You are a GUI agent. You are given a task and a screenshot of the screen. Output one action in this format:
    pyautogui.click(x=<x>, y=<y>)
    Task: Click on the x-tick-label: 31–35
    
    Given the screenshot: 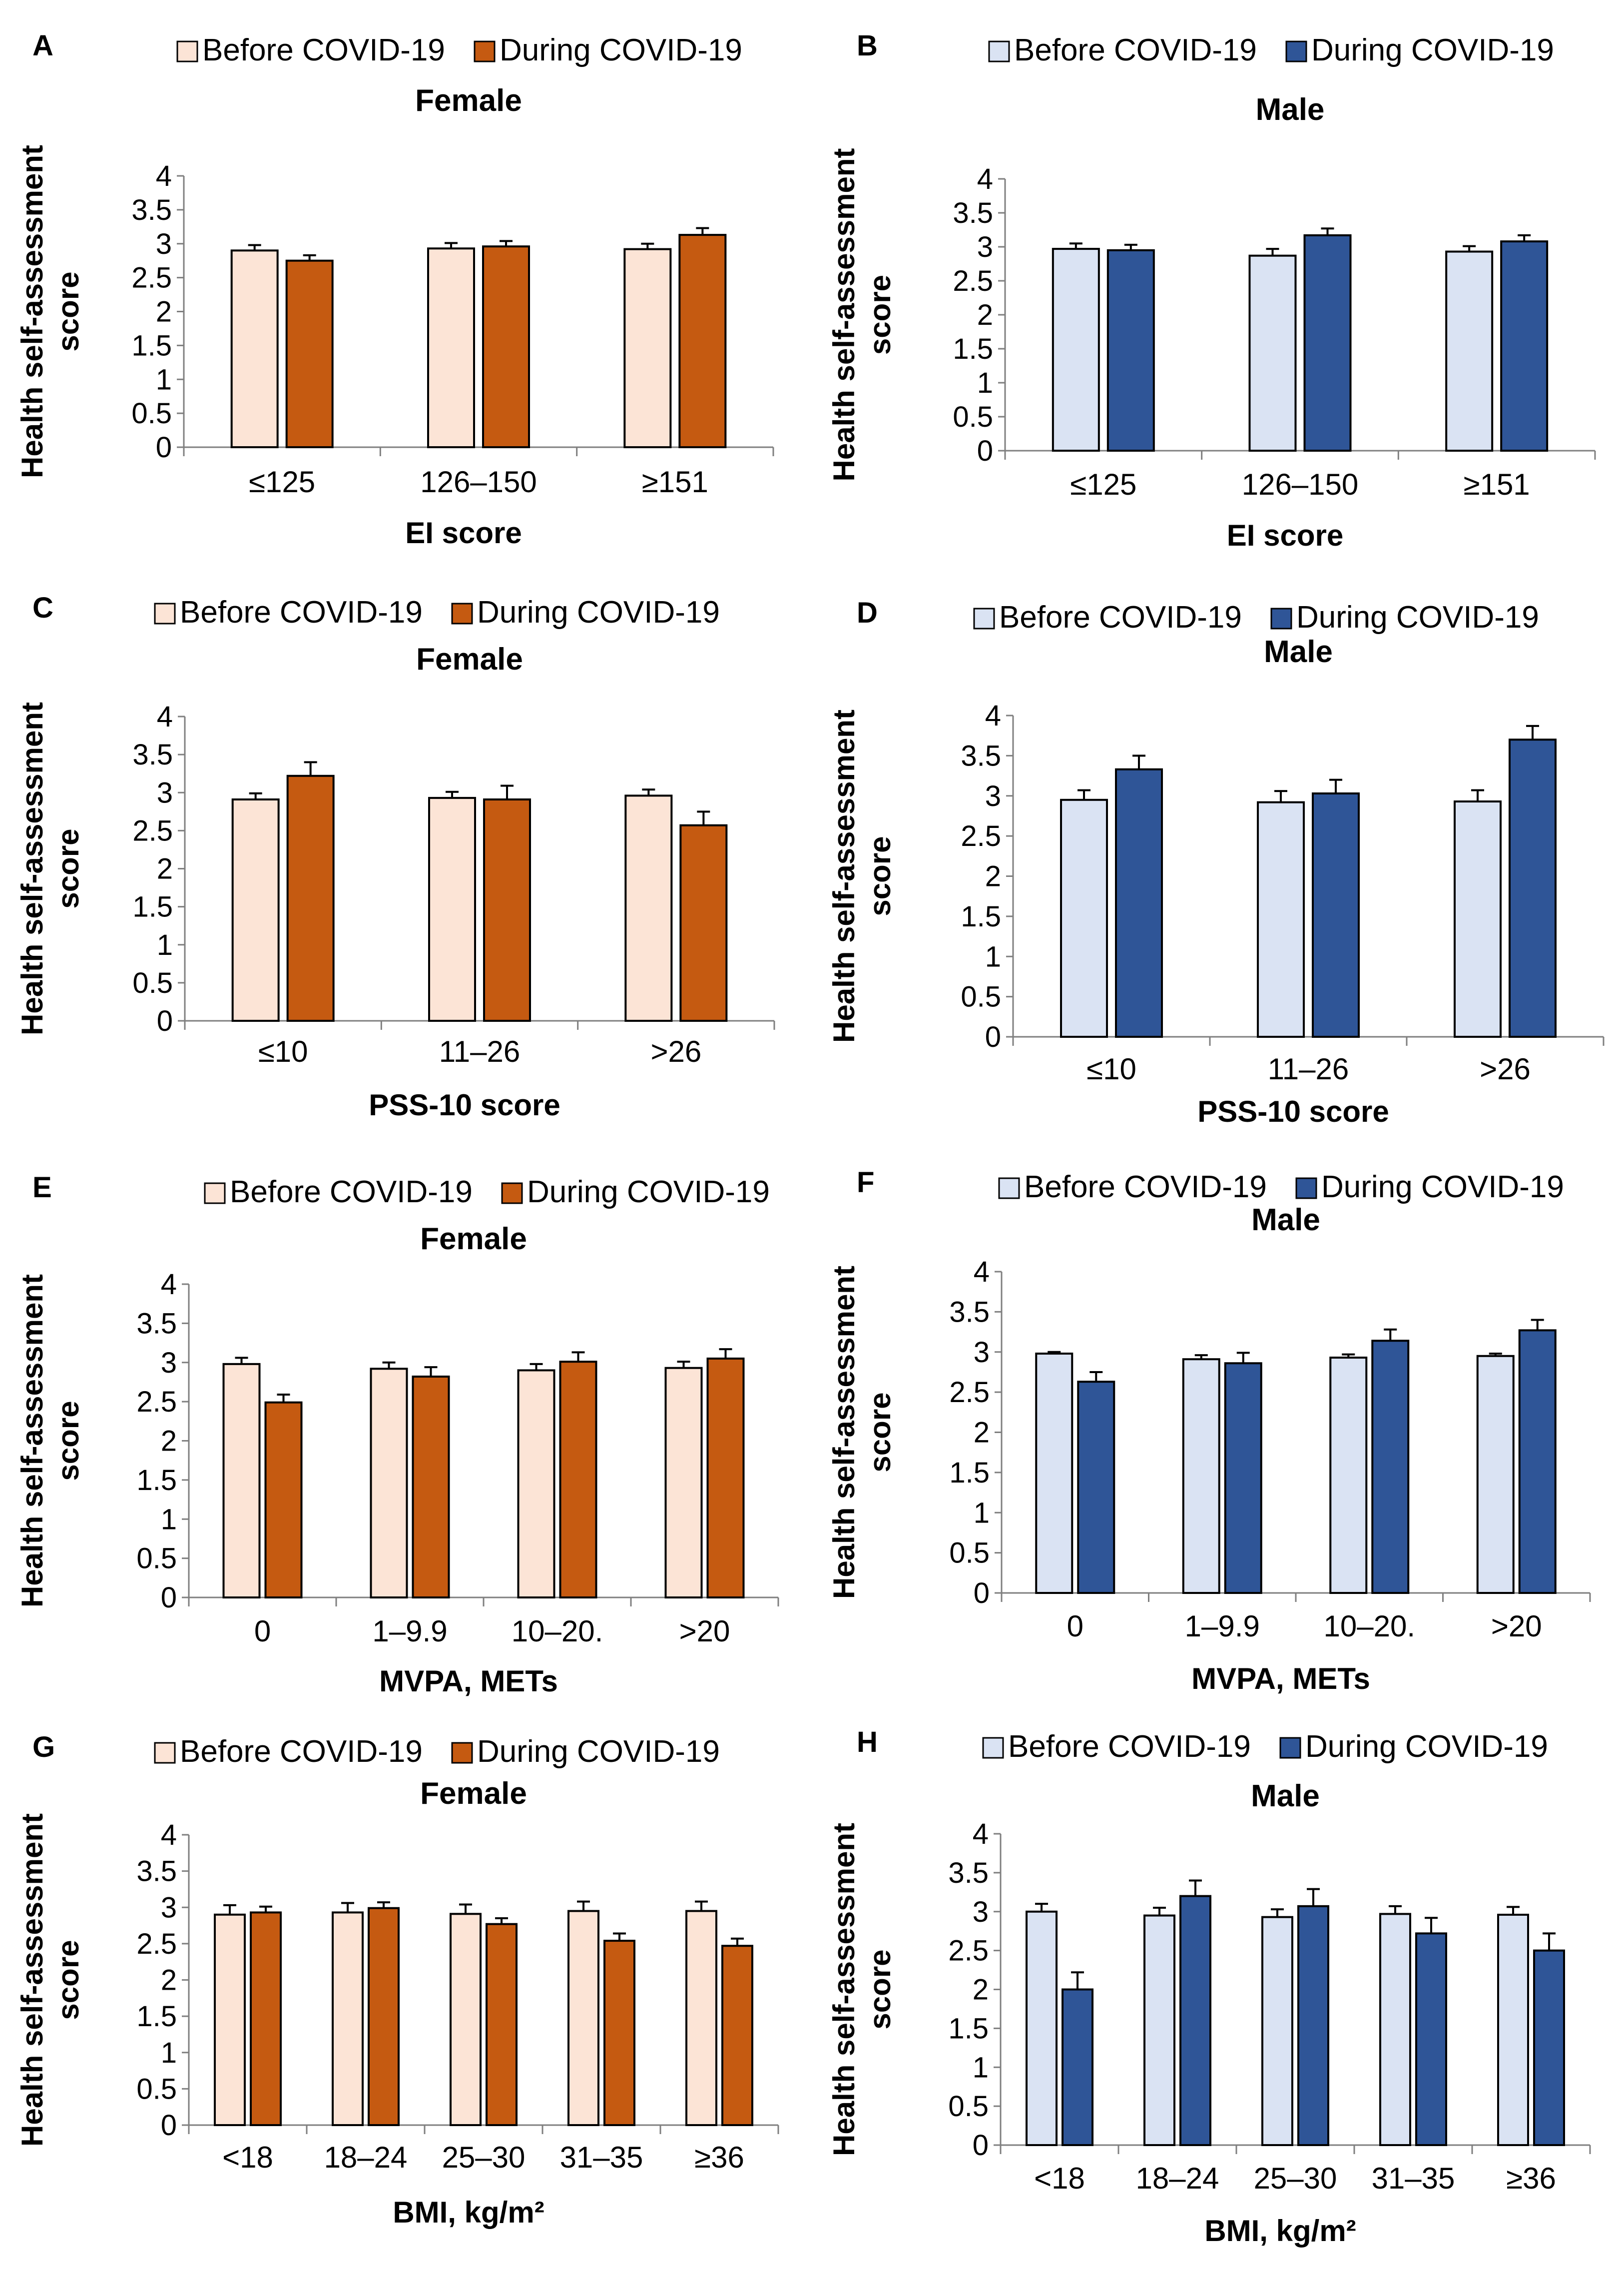 What is the action you would take?
    pyautogui.click(x=601, y=2157)
    